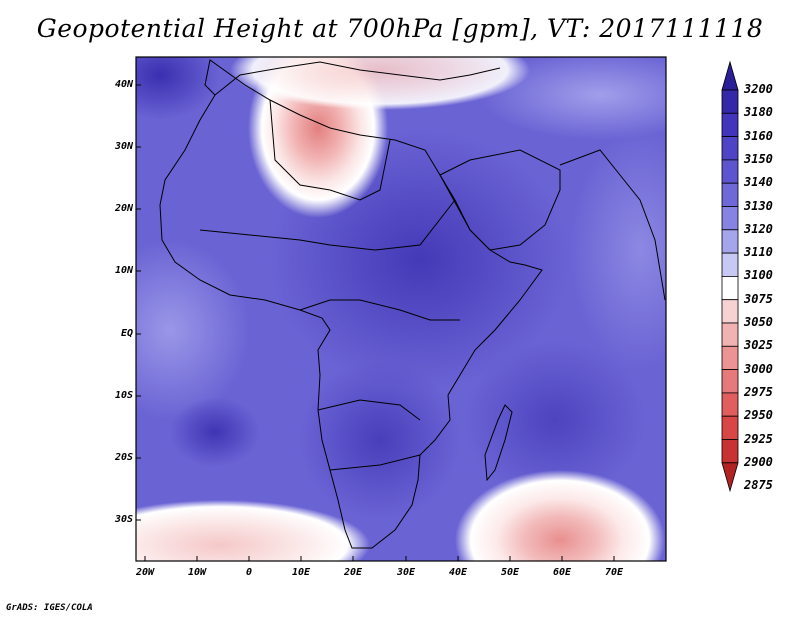  I want to click on lon-label-20e: 20E, so click(353, 572).